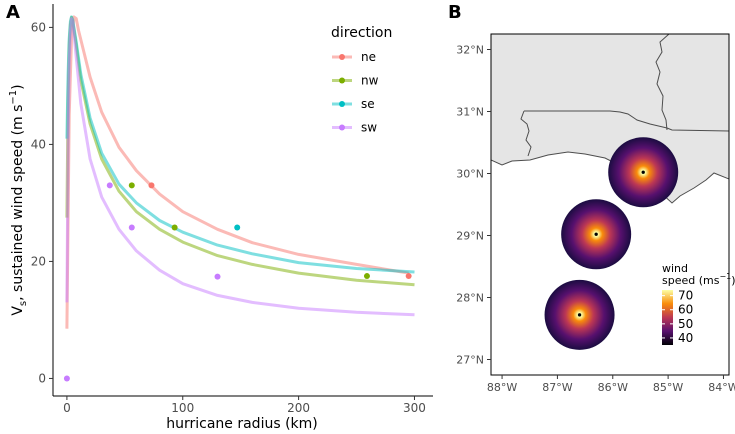  Describe the element at coordinates (626, 121) in the screenshot. I see `state-border-south` at that location.